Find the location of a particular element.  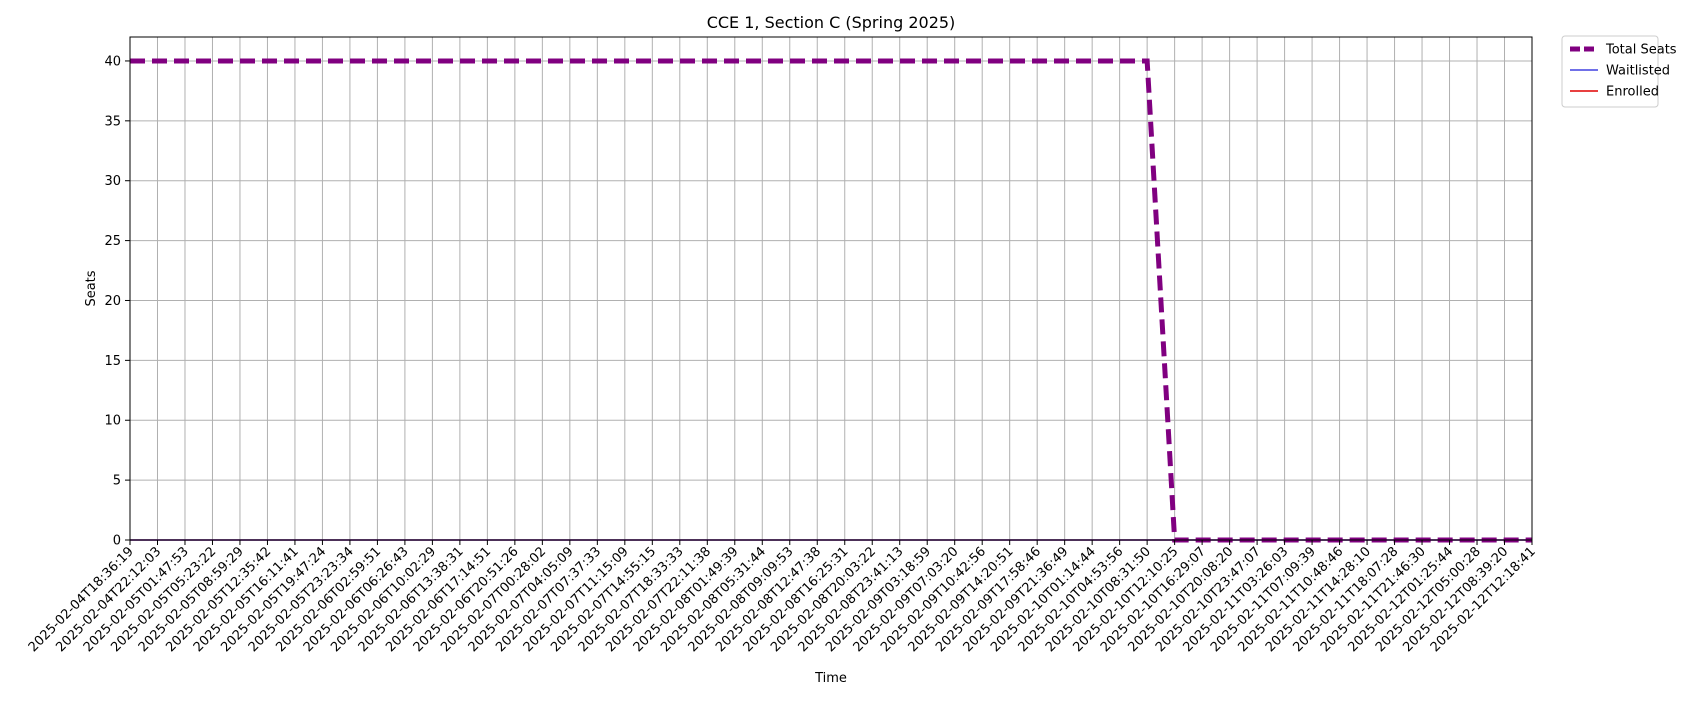

legend: Total Seats Waitlisted Enrolled is located at coordinates (1619, 71).